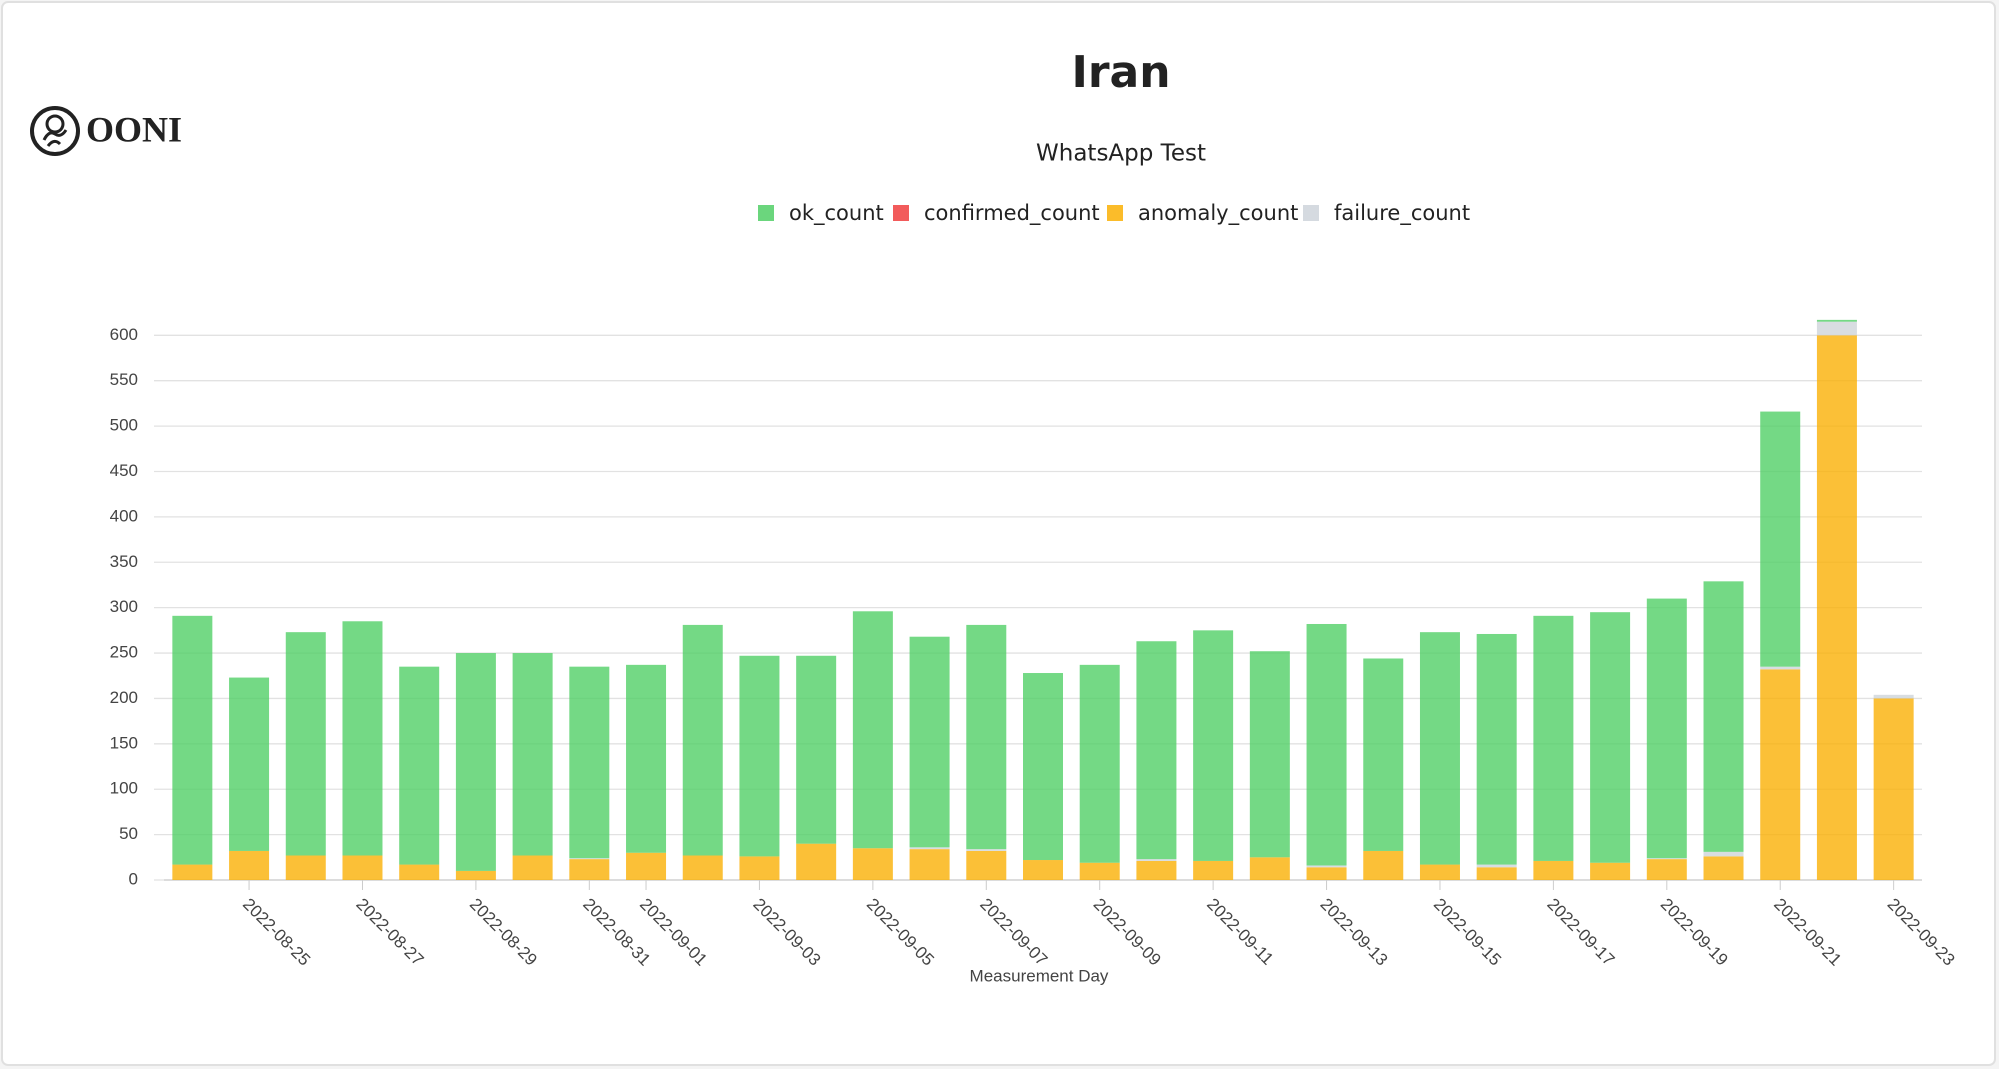 Image resolution: width=1999 pixels, height=1069 pixels. I want to click on y-tick-label: 150, so click(124, 742).